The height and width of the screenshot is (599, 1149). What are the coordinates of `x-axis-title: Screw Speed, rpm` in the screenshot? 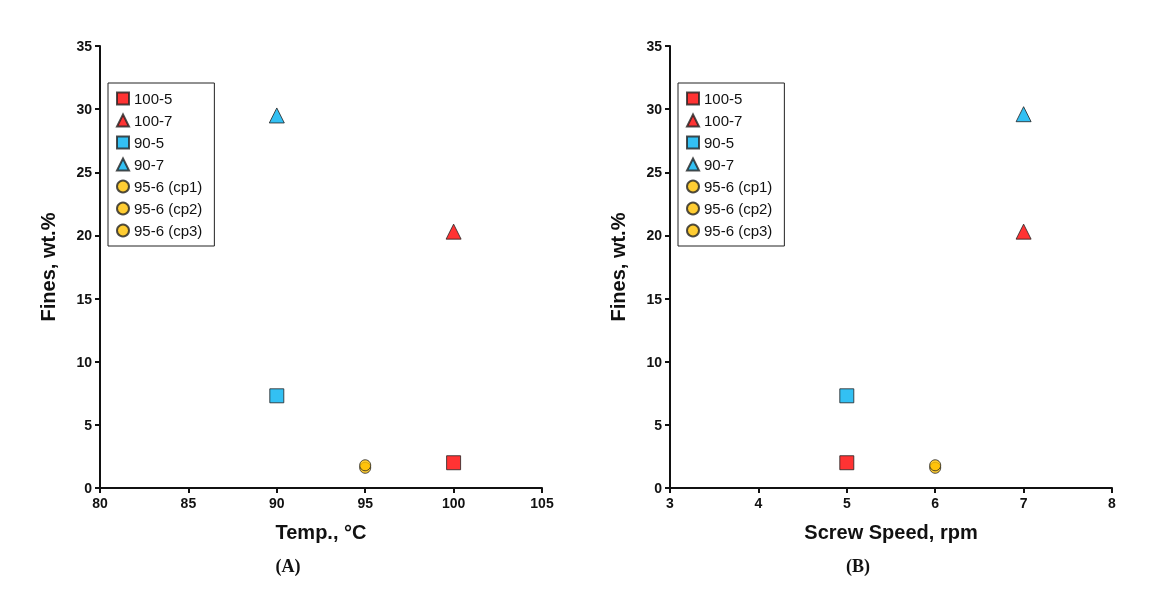 It's located at (891, 532).